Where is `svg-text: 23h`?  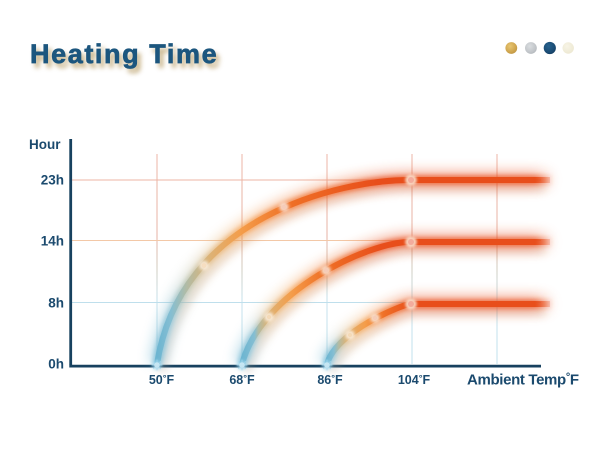 svg-text: 23h is located at coordinates (52, 180).